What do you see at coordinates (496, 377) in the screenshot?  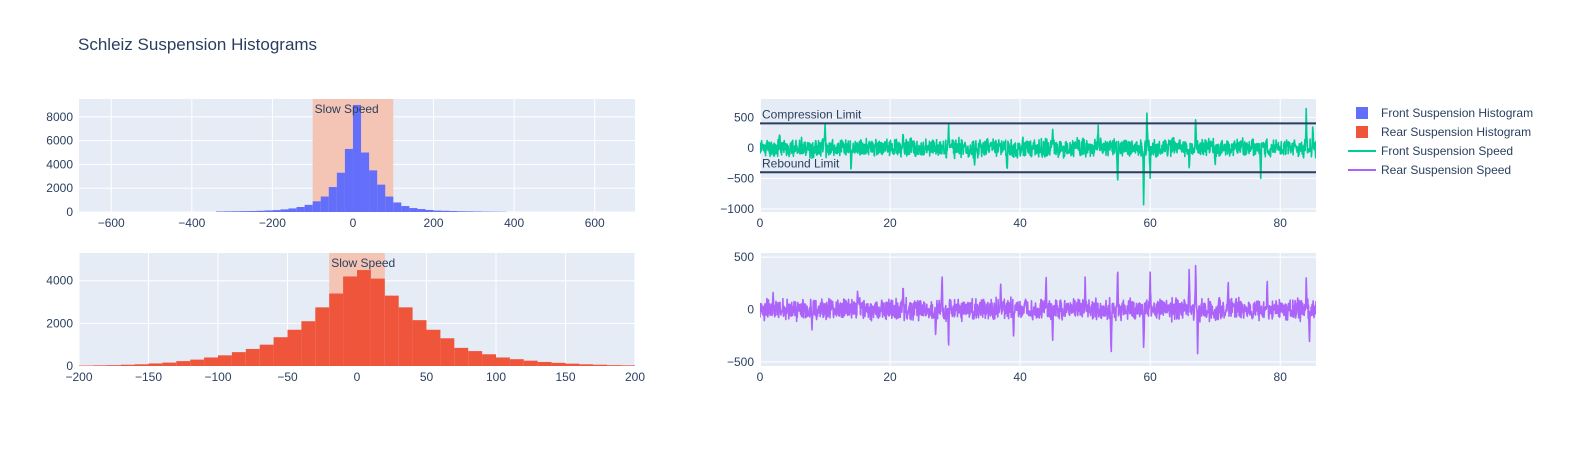 I see `x-tick-label: 100` at bounding box center [496, 377].